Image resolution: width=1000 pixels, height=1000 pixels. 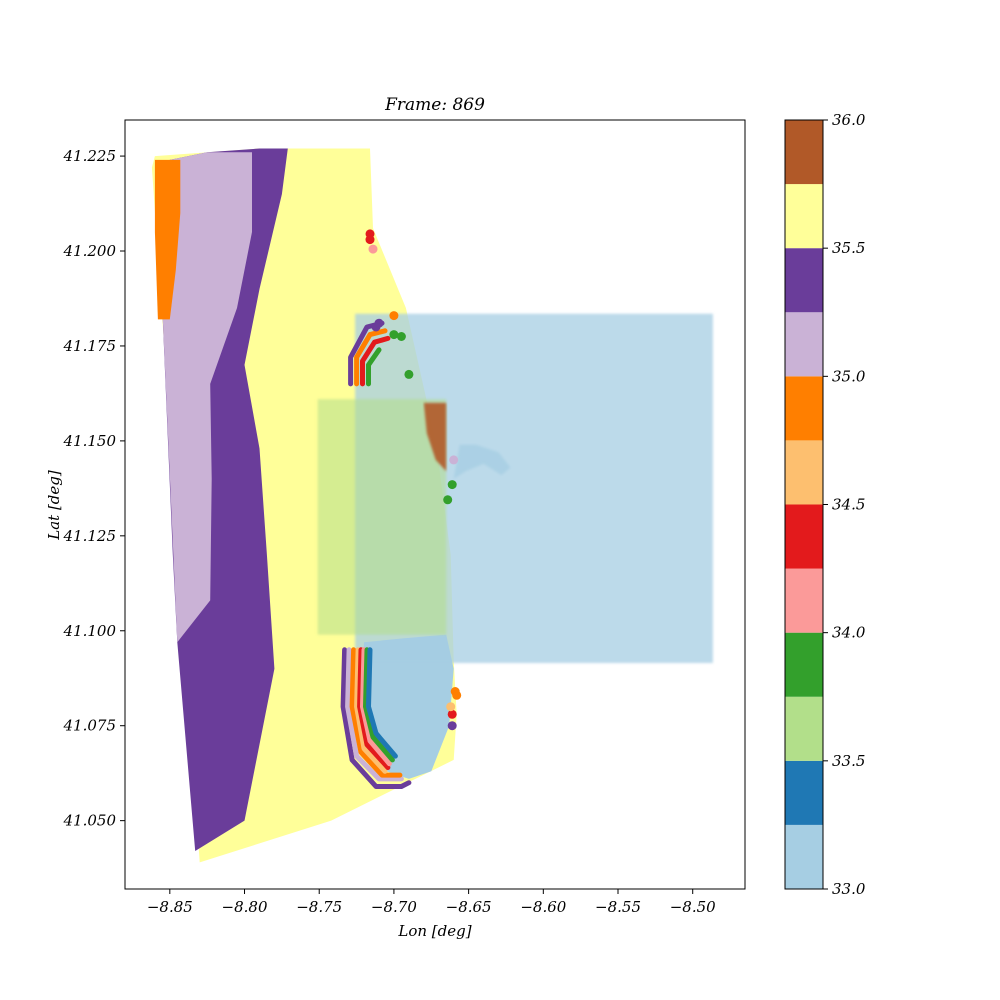 What do you see at coordinates (382, 517) in the screenshot?
I see `nearshore-box-region` at bounding box center [382, 517].